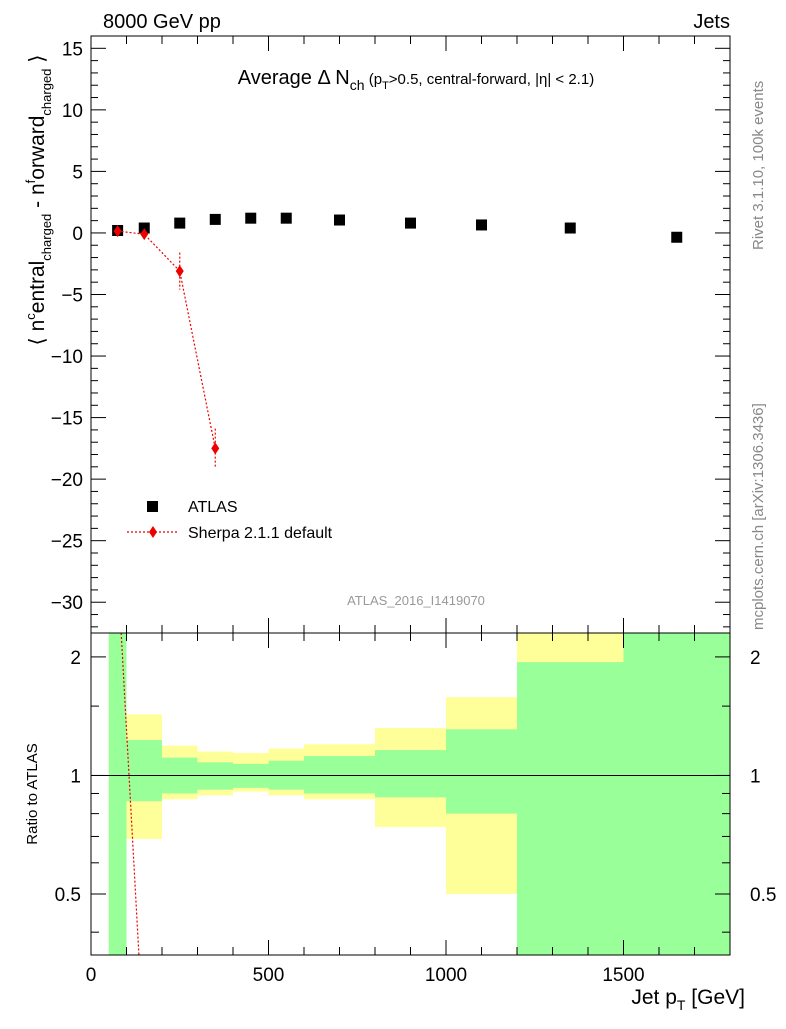  What do you see at coordinates (77, 172) in the screenshot?
I see `y-tick-label: 5` at bounding box center [77, 172].